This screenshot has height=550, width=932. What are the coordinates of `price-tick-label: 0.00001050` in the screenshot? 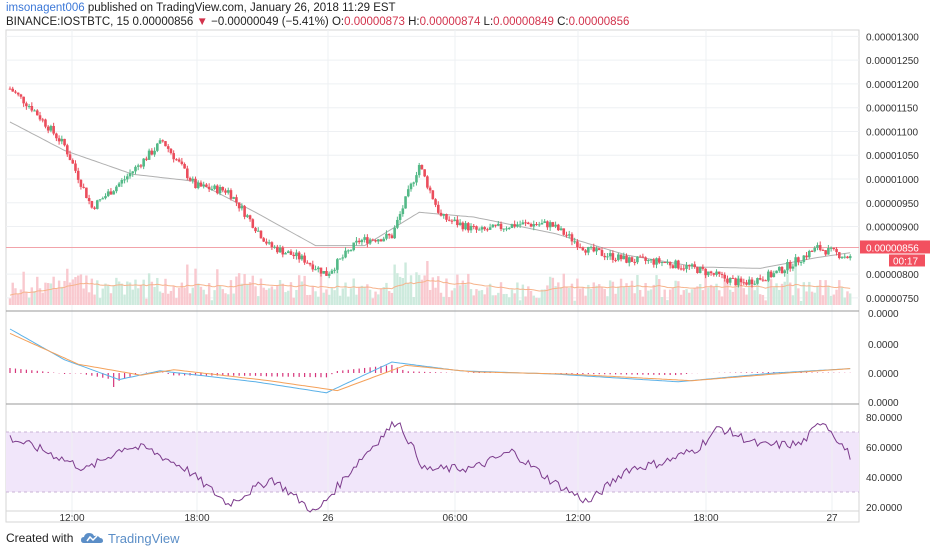 It's located at (892, 156).